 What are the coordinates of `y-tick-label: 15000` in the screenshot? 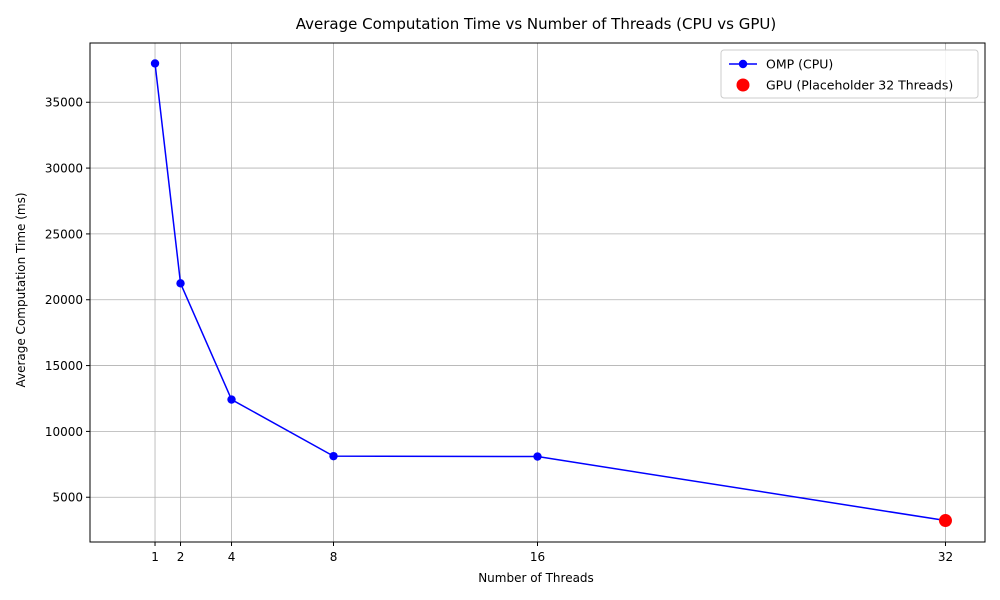 It's located at (64, 366).